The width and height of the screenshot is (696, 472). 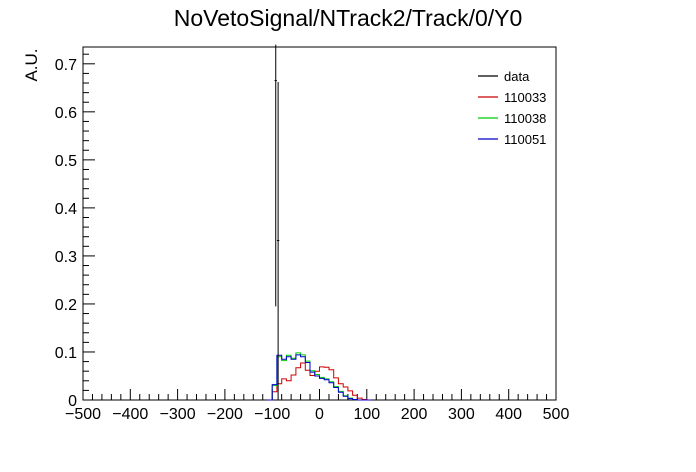 What do you see at coordinates (525, 139) in the screenshot?
I see `legend-label: 110051` at bounding box center [525, 139].